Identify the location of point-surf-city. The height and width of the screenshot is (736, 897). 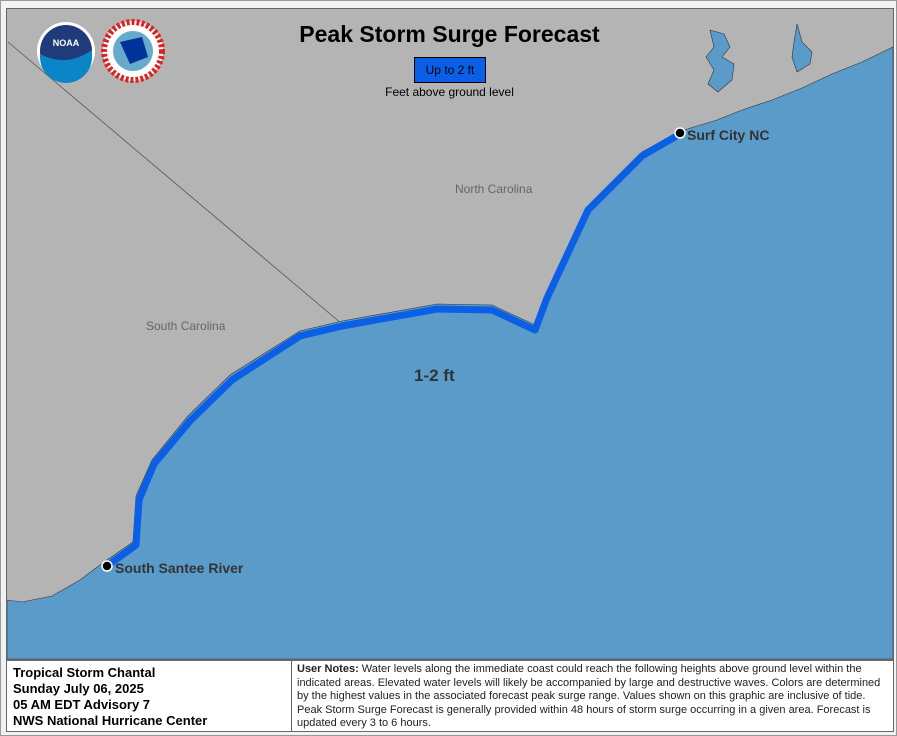
(680, 133).